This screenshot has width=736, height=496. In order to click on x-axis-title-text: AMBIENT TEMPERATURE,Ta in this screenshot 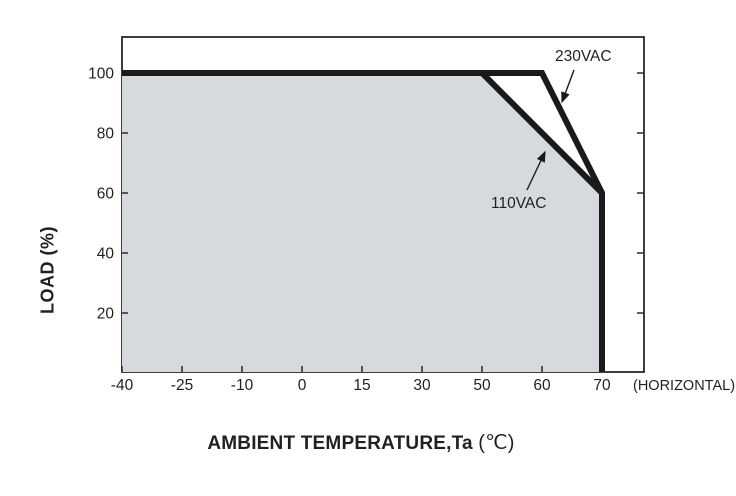, I will do `click(340, 443)`.